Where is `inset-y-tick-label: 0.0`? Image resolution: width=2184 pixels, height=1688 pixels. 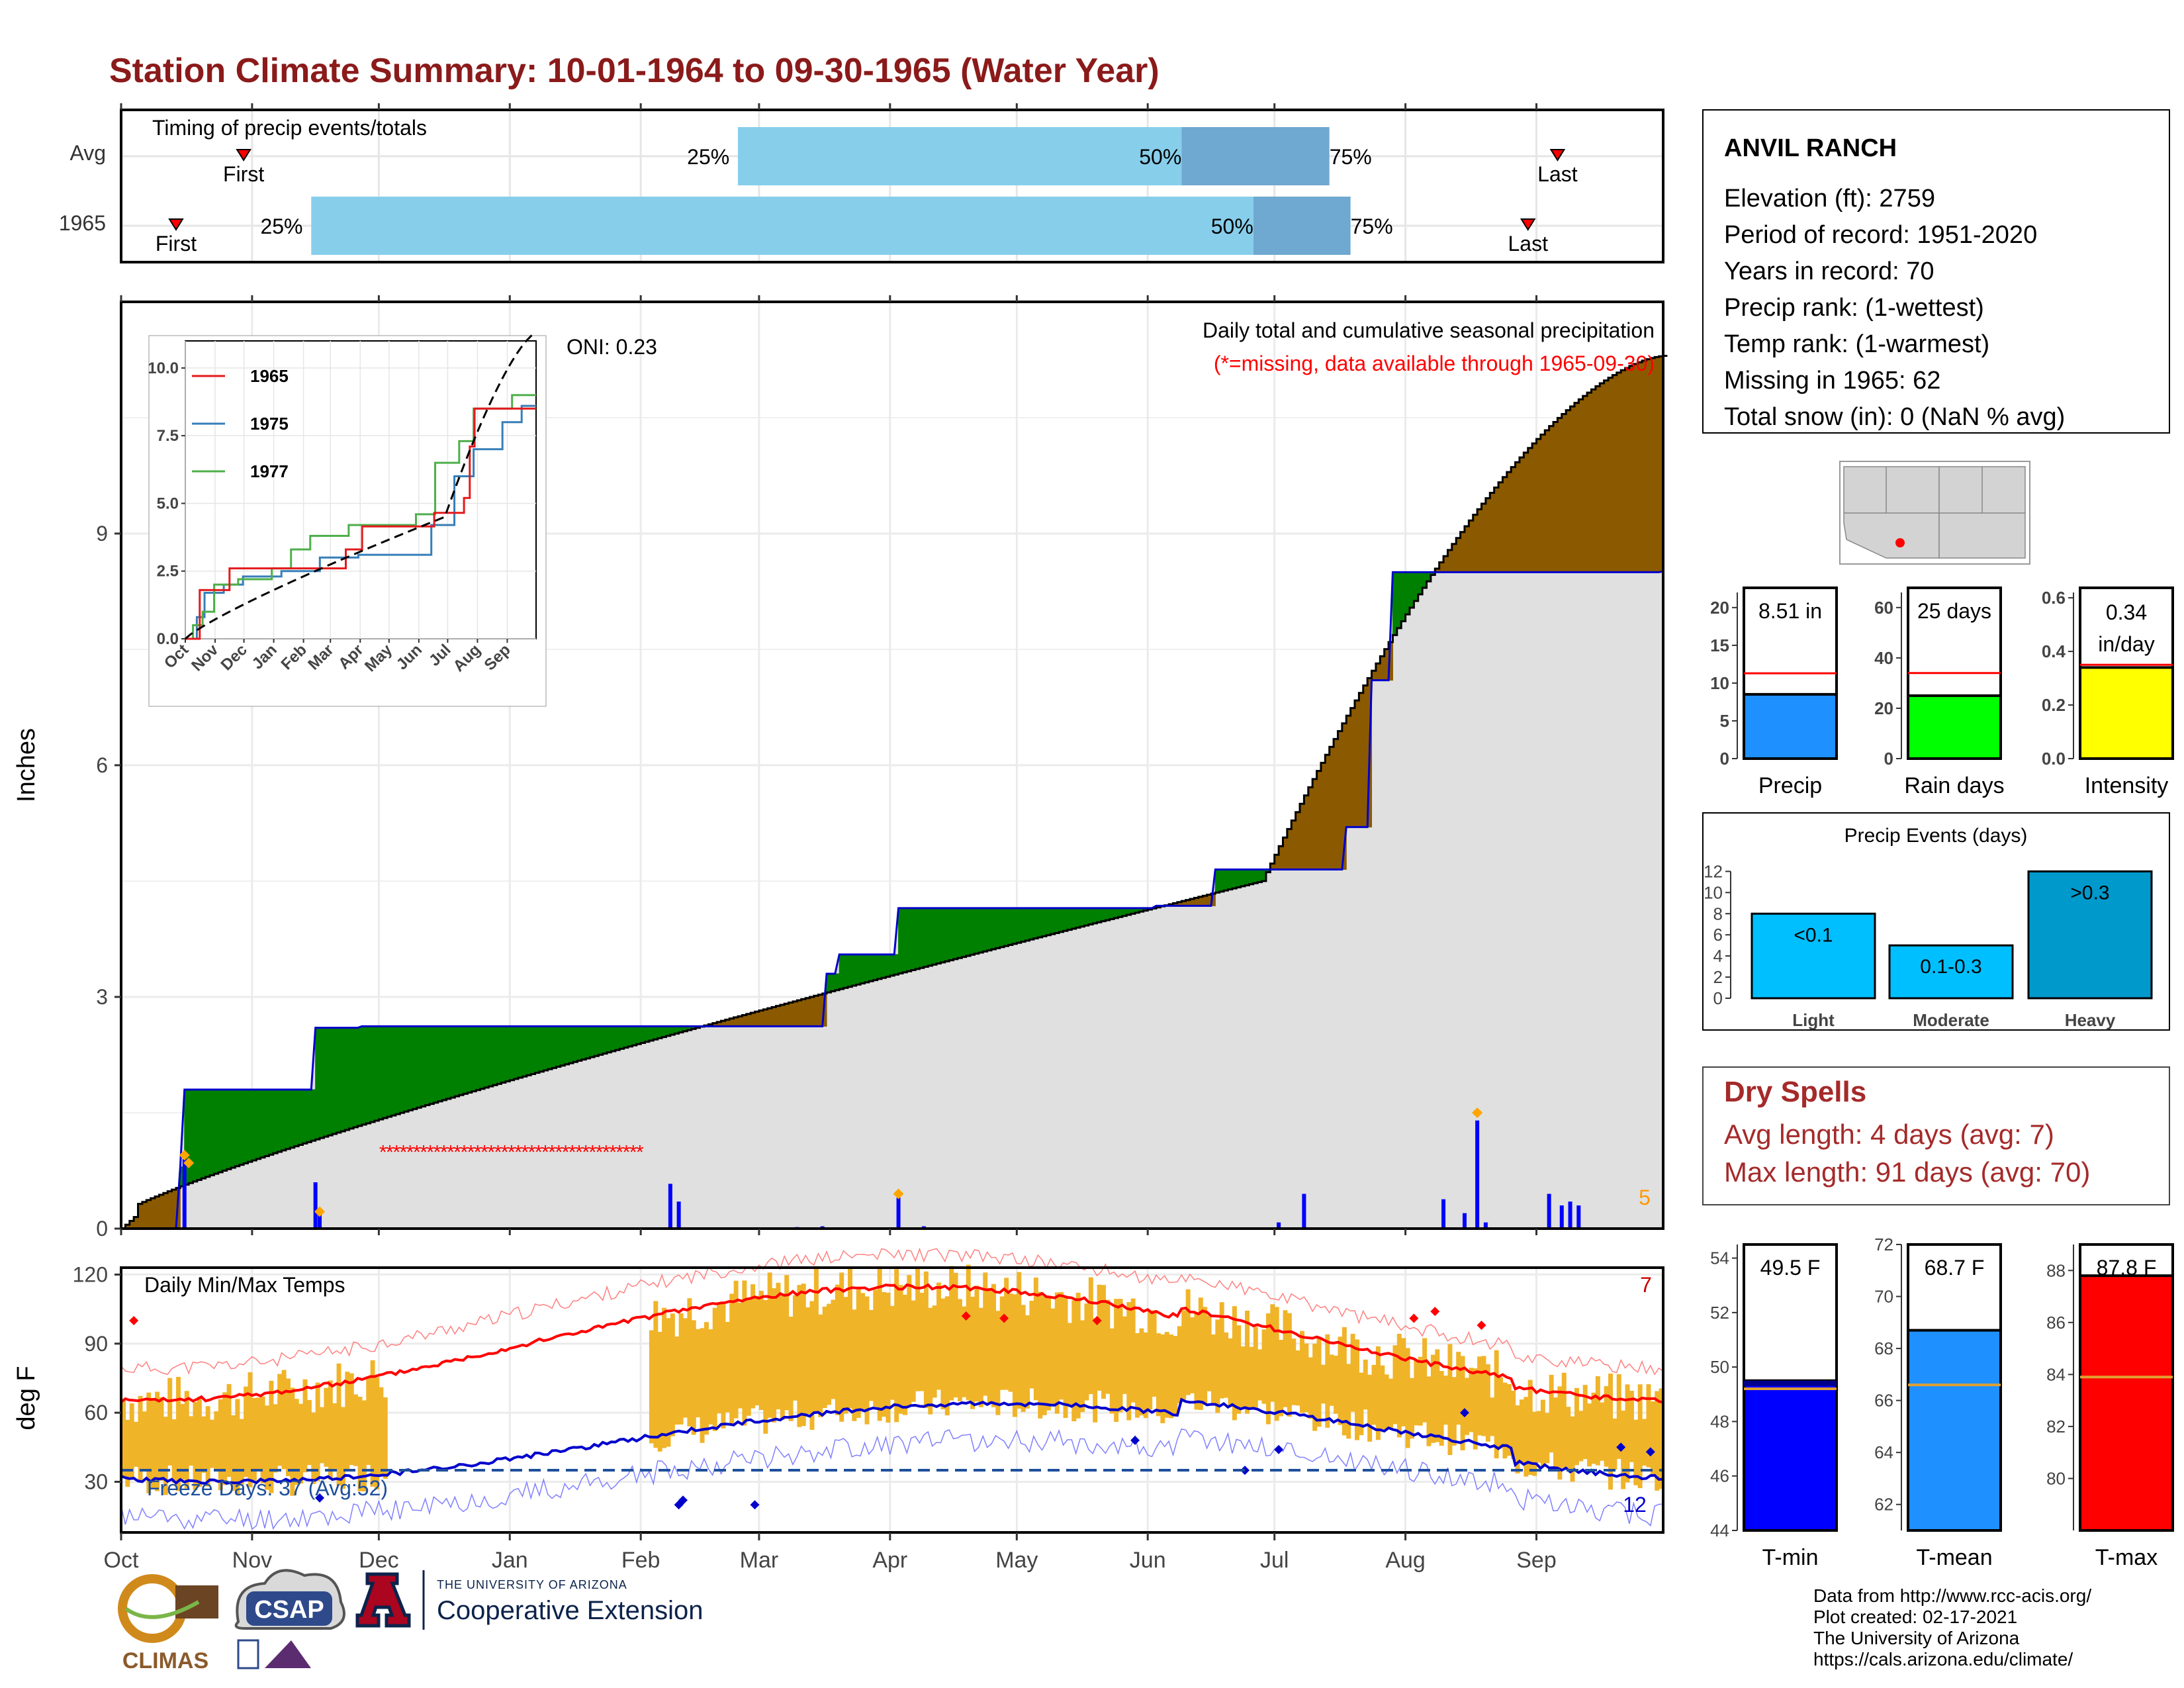
inset-y-tick-label: 0.0 is located at coordinates (168, 639).